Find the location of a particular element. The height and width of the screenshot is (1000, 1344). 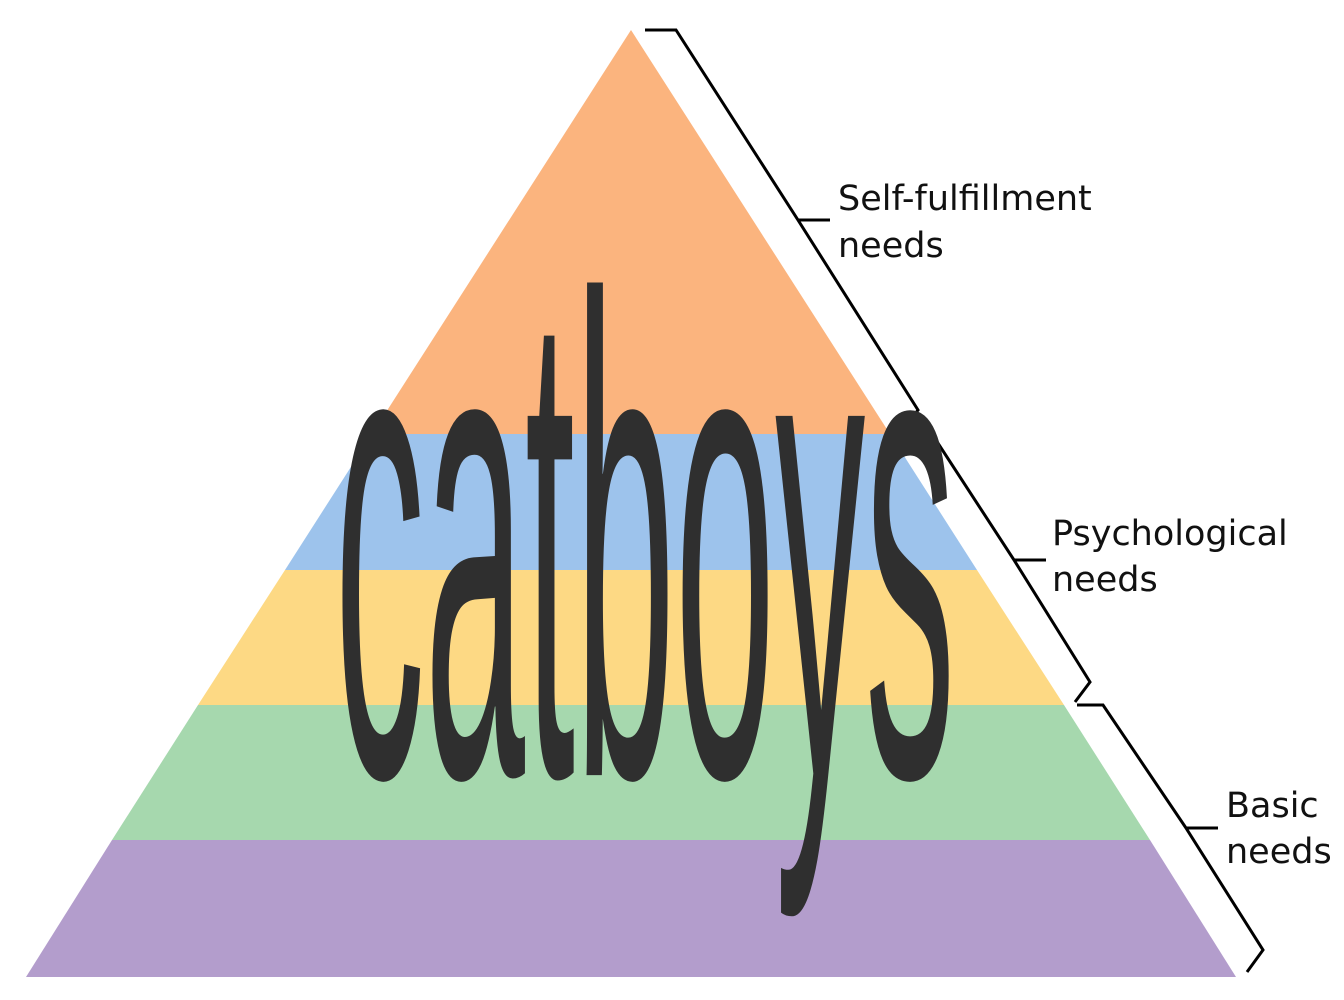

label-self-fulfillment: Self-fulfillment needs is located at coordinates (970, 222).